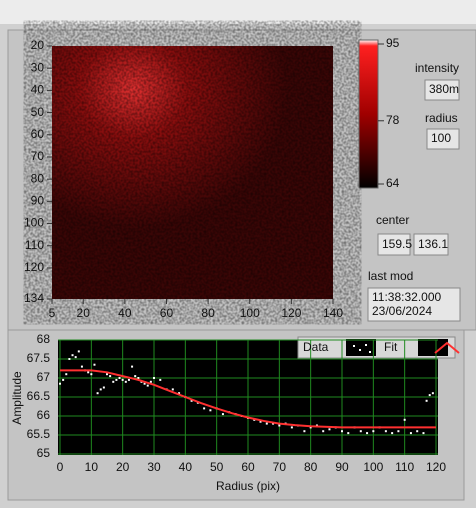  Describe the element at coordinates (39, 358) in the screenshot. I see `y-tick-label: 67.5` at that location.